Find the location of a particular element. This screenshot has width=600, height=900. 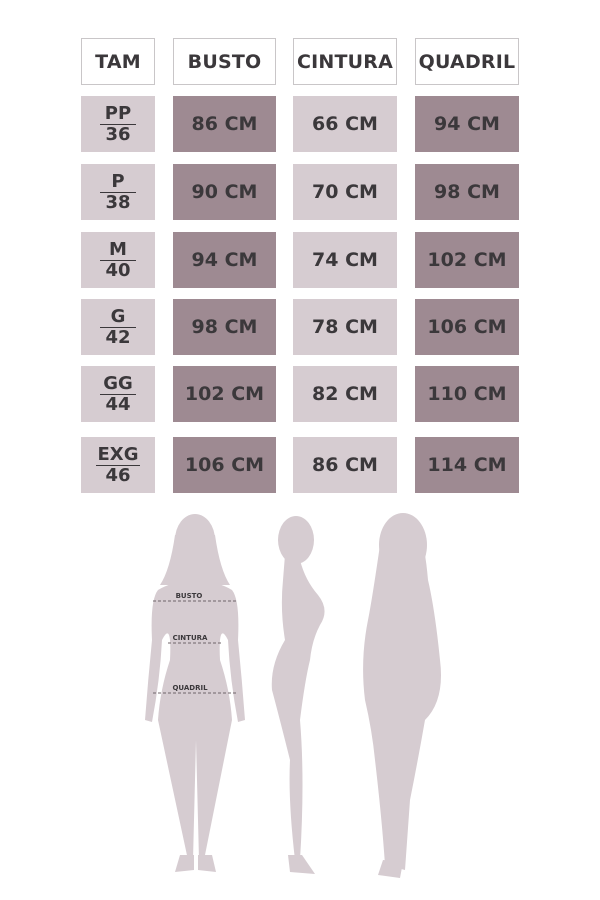

size-letter: GG is located at coordinates (118, 384).